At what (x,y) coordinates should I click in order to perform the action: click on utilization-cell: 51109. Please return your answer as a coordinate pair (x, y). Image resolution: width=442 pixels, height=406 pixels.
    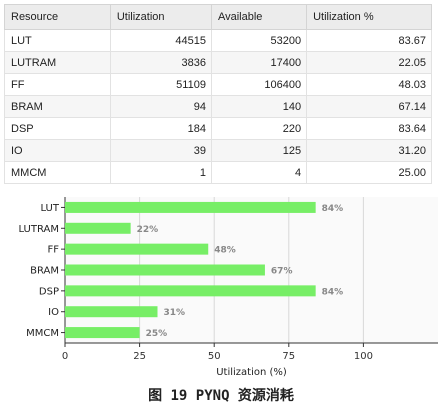
    Looking at the image, I should click on (160, 84).